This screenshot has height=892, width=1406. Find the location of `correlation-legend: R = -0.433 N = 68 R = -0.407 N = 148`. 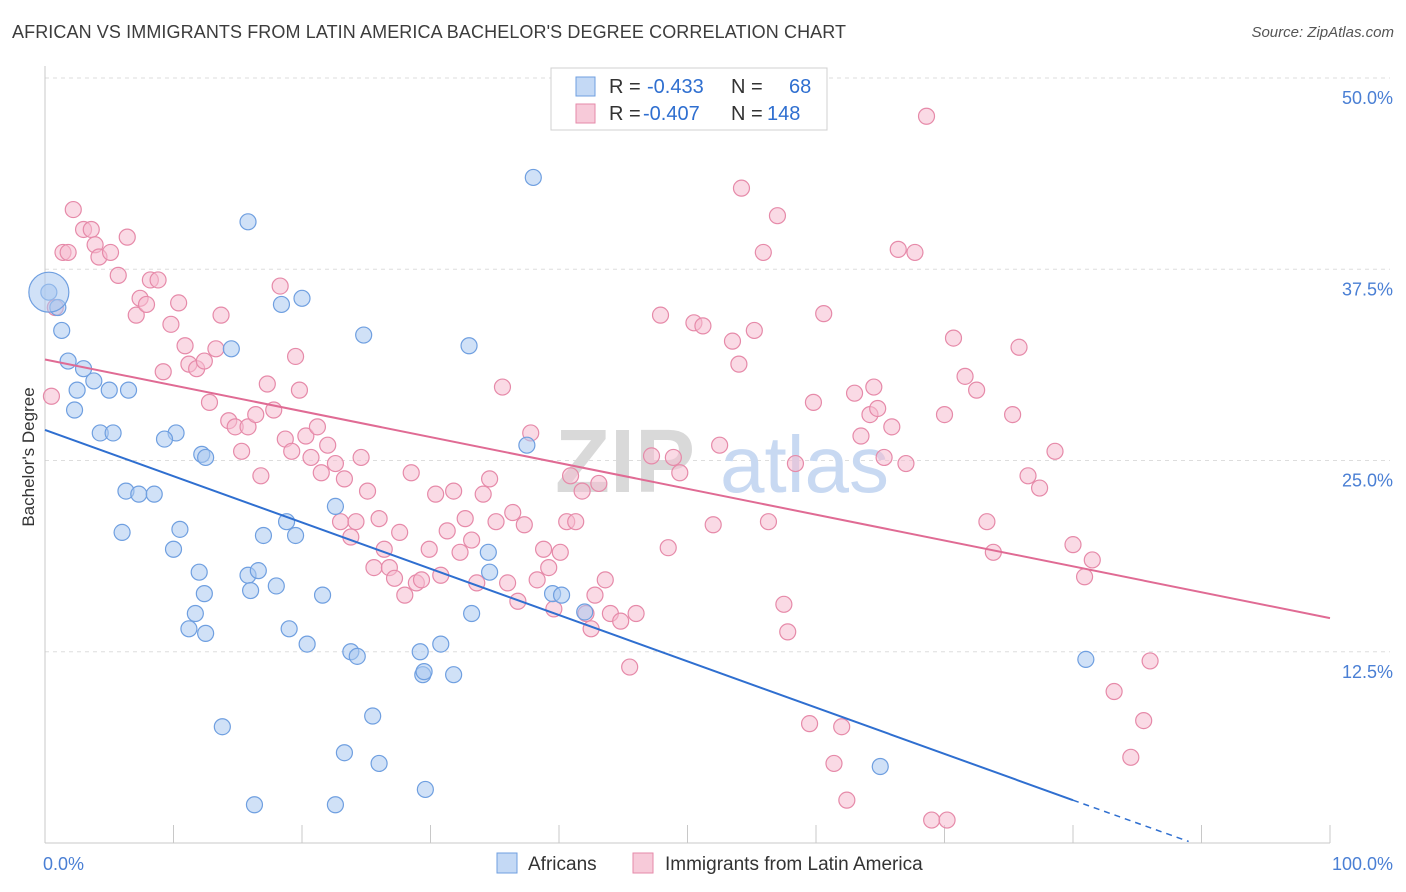

correlation-legend: R = -0.433 N = 68 R = -0.407 N = 148 is located at coordinates (689, 99).